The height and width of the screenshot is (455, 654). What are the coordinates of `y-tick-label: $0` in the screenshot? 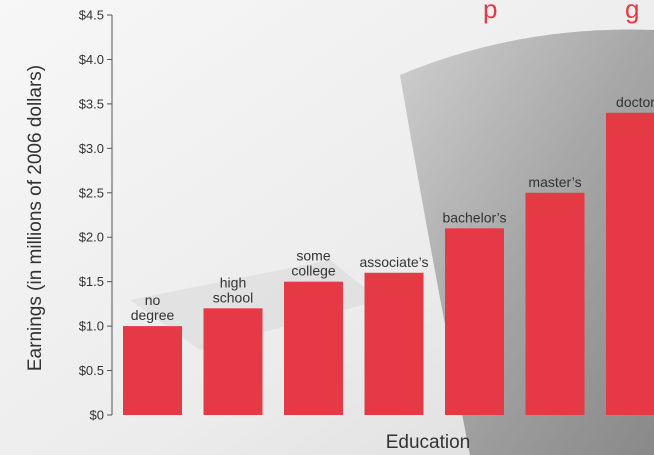 It's located at (97, 415).